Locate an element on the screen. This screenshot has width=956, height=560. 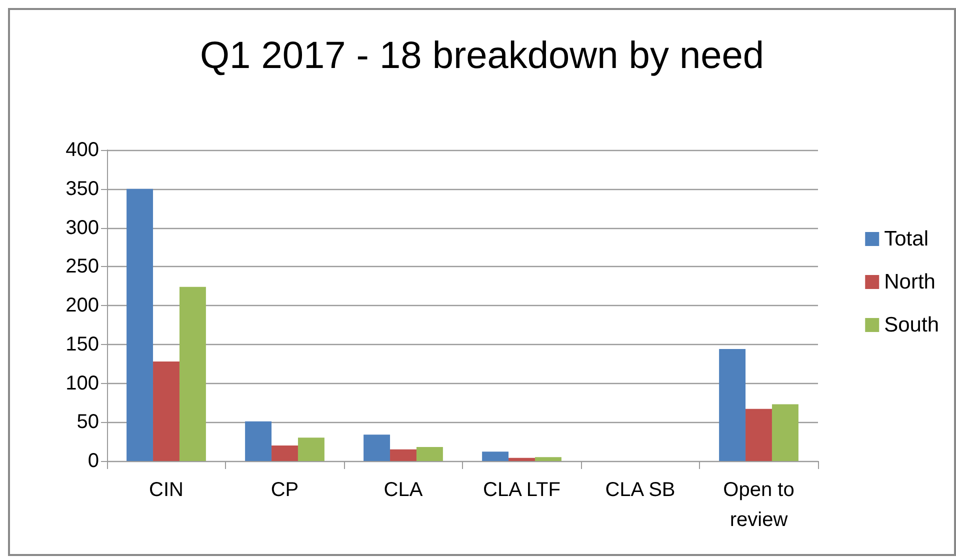
x-tick-label: CP is located at coordinates (284, 490).